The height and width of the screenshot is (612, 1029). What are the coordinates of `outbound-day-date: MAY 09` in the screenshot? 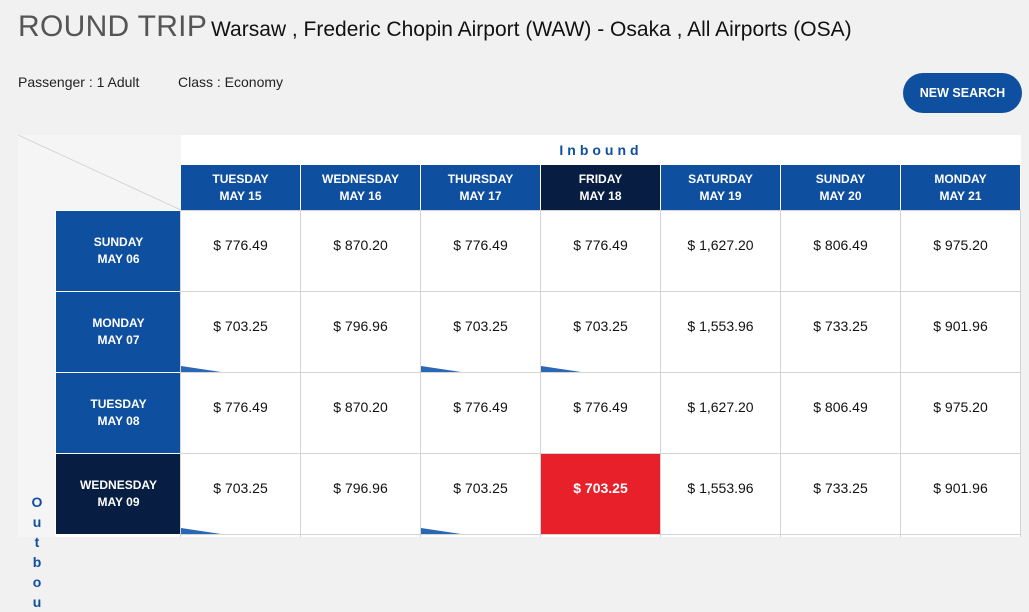 It's located at (118, 502).